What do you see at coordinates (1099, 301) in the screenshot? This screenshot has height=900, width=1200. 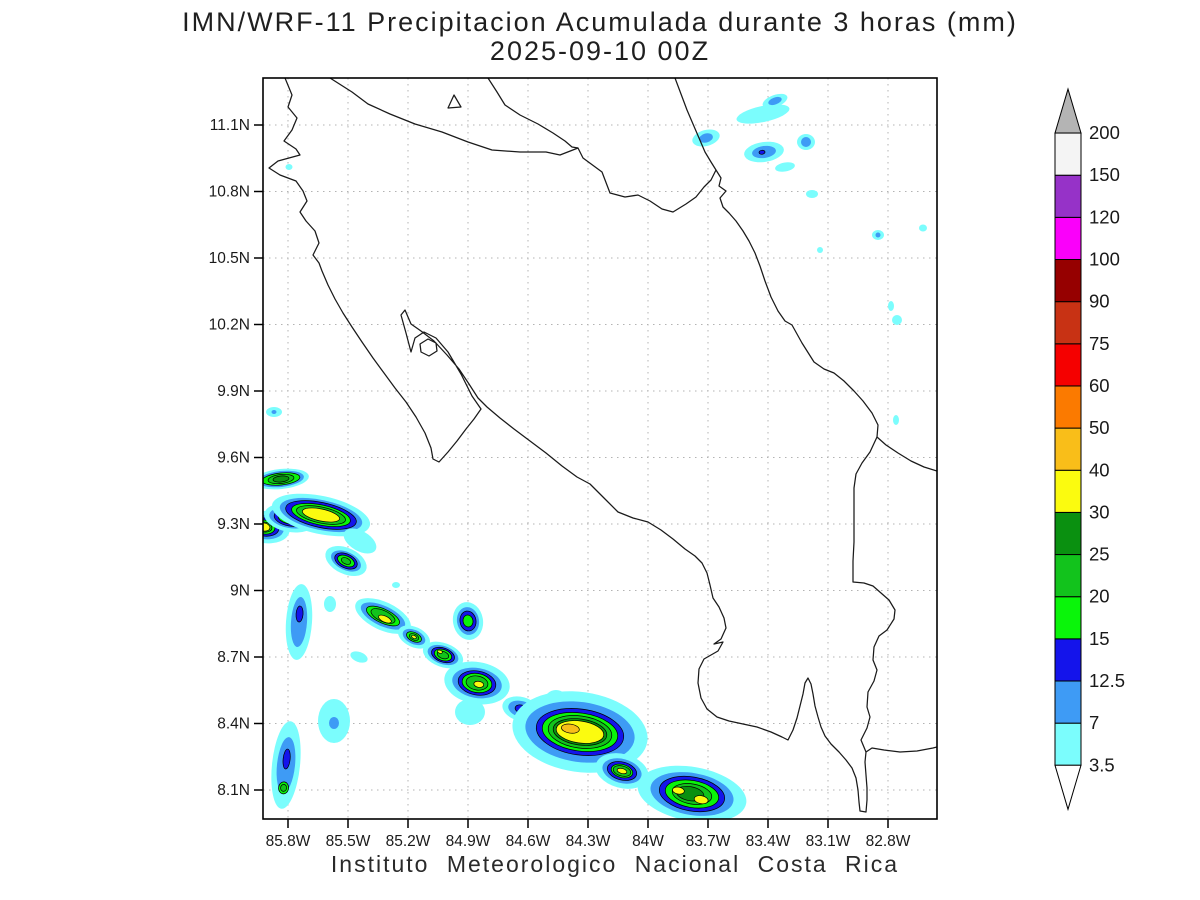 I see `colorbar-label: 90` at bounding box center [1099, 301].